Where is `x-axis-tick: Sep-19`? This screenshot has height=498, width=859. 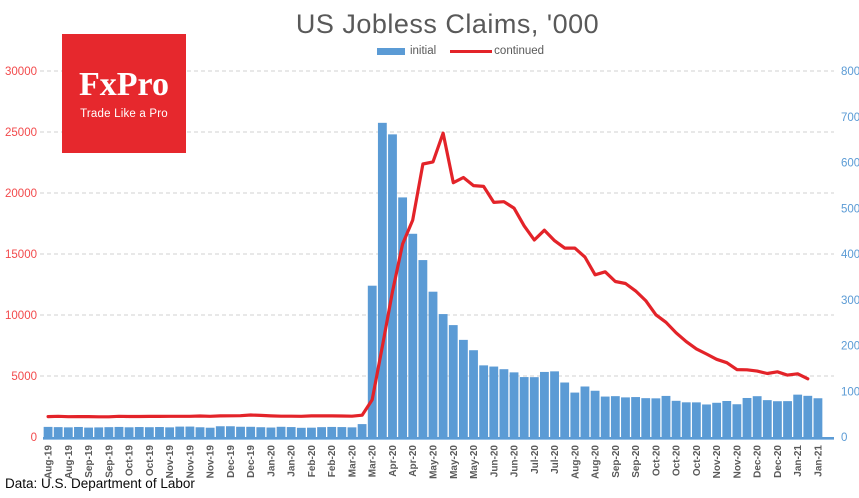 x-axis-tick: Sep-19 is located at coordinates (89, 461).